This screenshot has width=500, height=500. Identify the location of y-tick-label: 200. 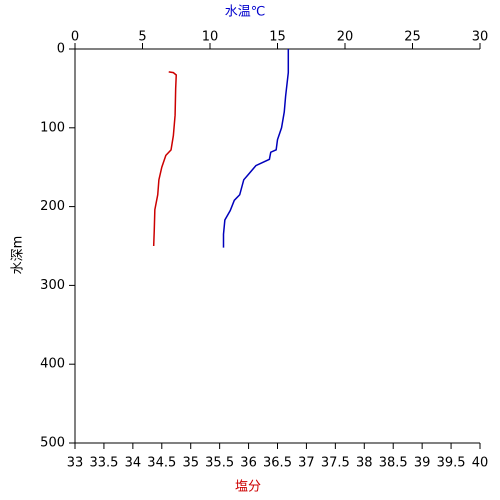
(52, 206).